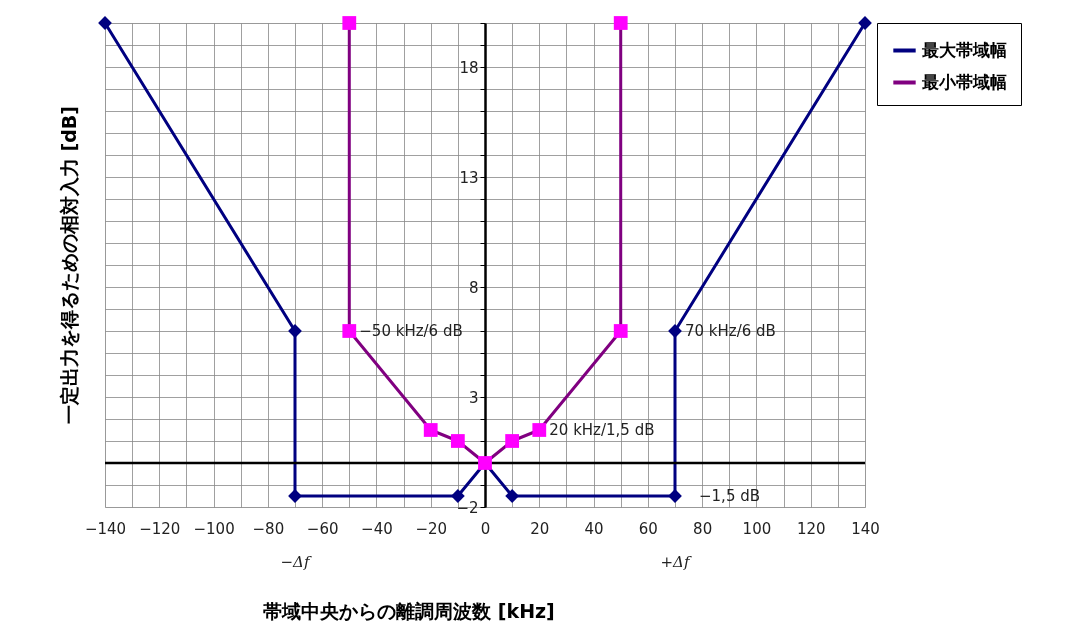 Image resolution: width=1066 pixels, height=625 pixels. I want to click on x-tick-label: −40, so click(377, 528).